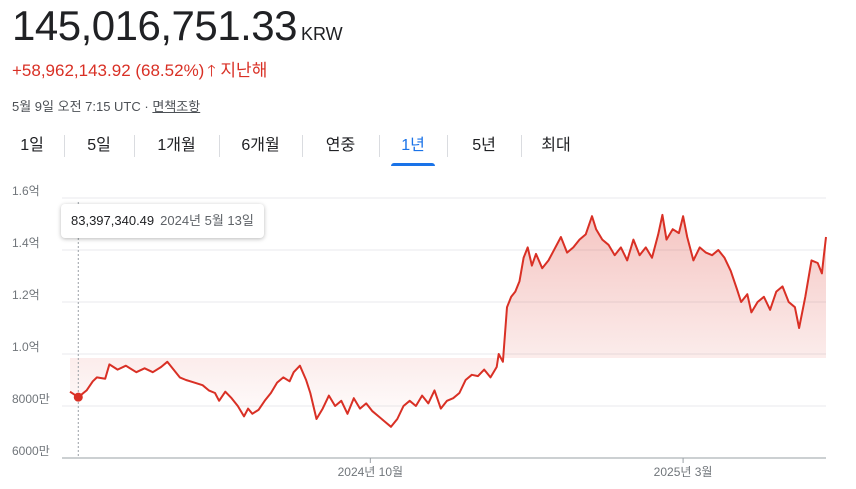 This screenshot has width=856, height=489. I want to click on current-price: 145,016,751.33, so click(154, 25).